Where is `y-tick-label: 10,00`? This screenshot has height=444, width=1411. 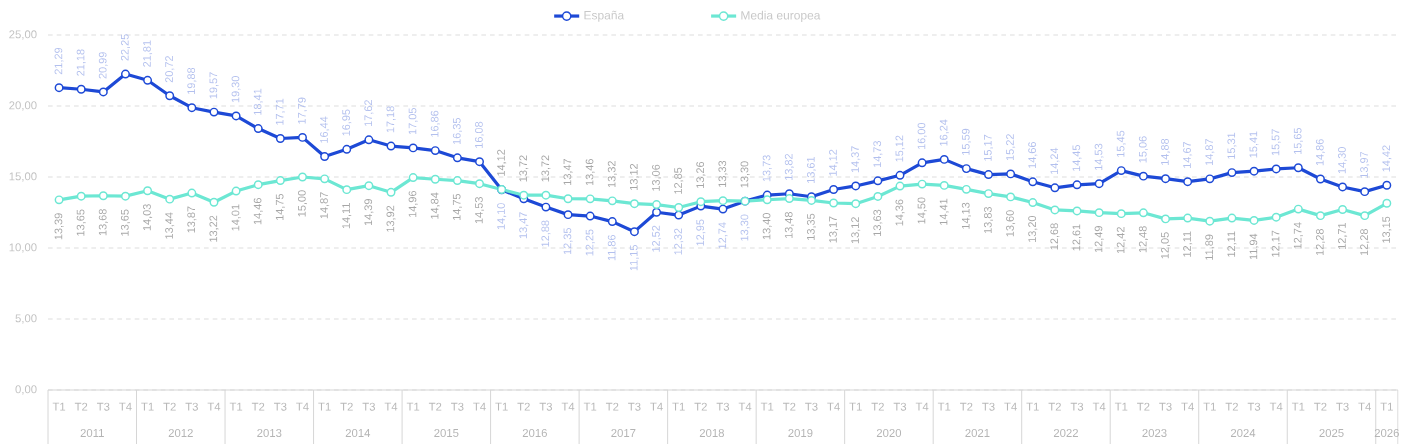 y-tick-label: 10,00 is located at coordinates (23, 248).